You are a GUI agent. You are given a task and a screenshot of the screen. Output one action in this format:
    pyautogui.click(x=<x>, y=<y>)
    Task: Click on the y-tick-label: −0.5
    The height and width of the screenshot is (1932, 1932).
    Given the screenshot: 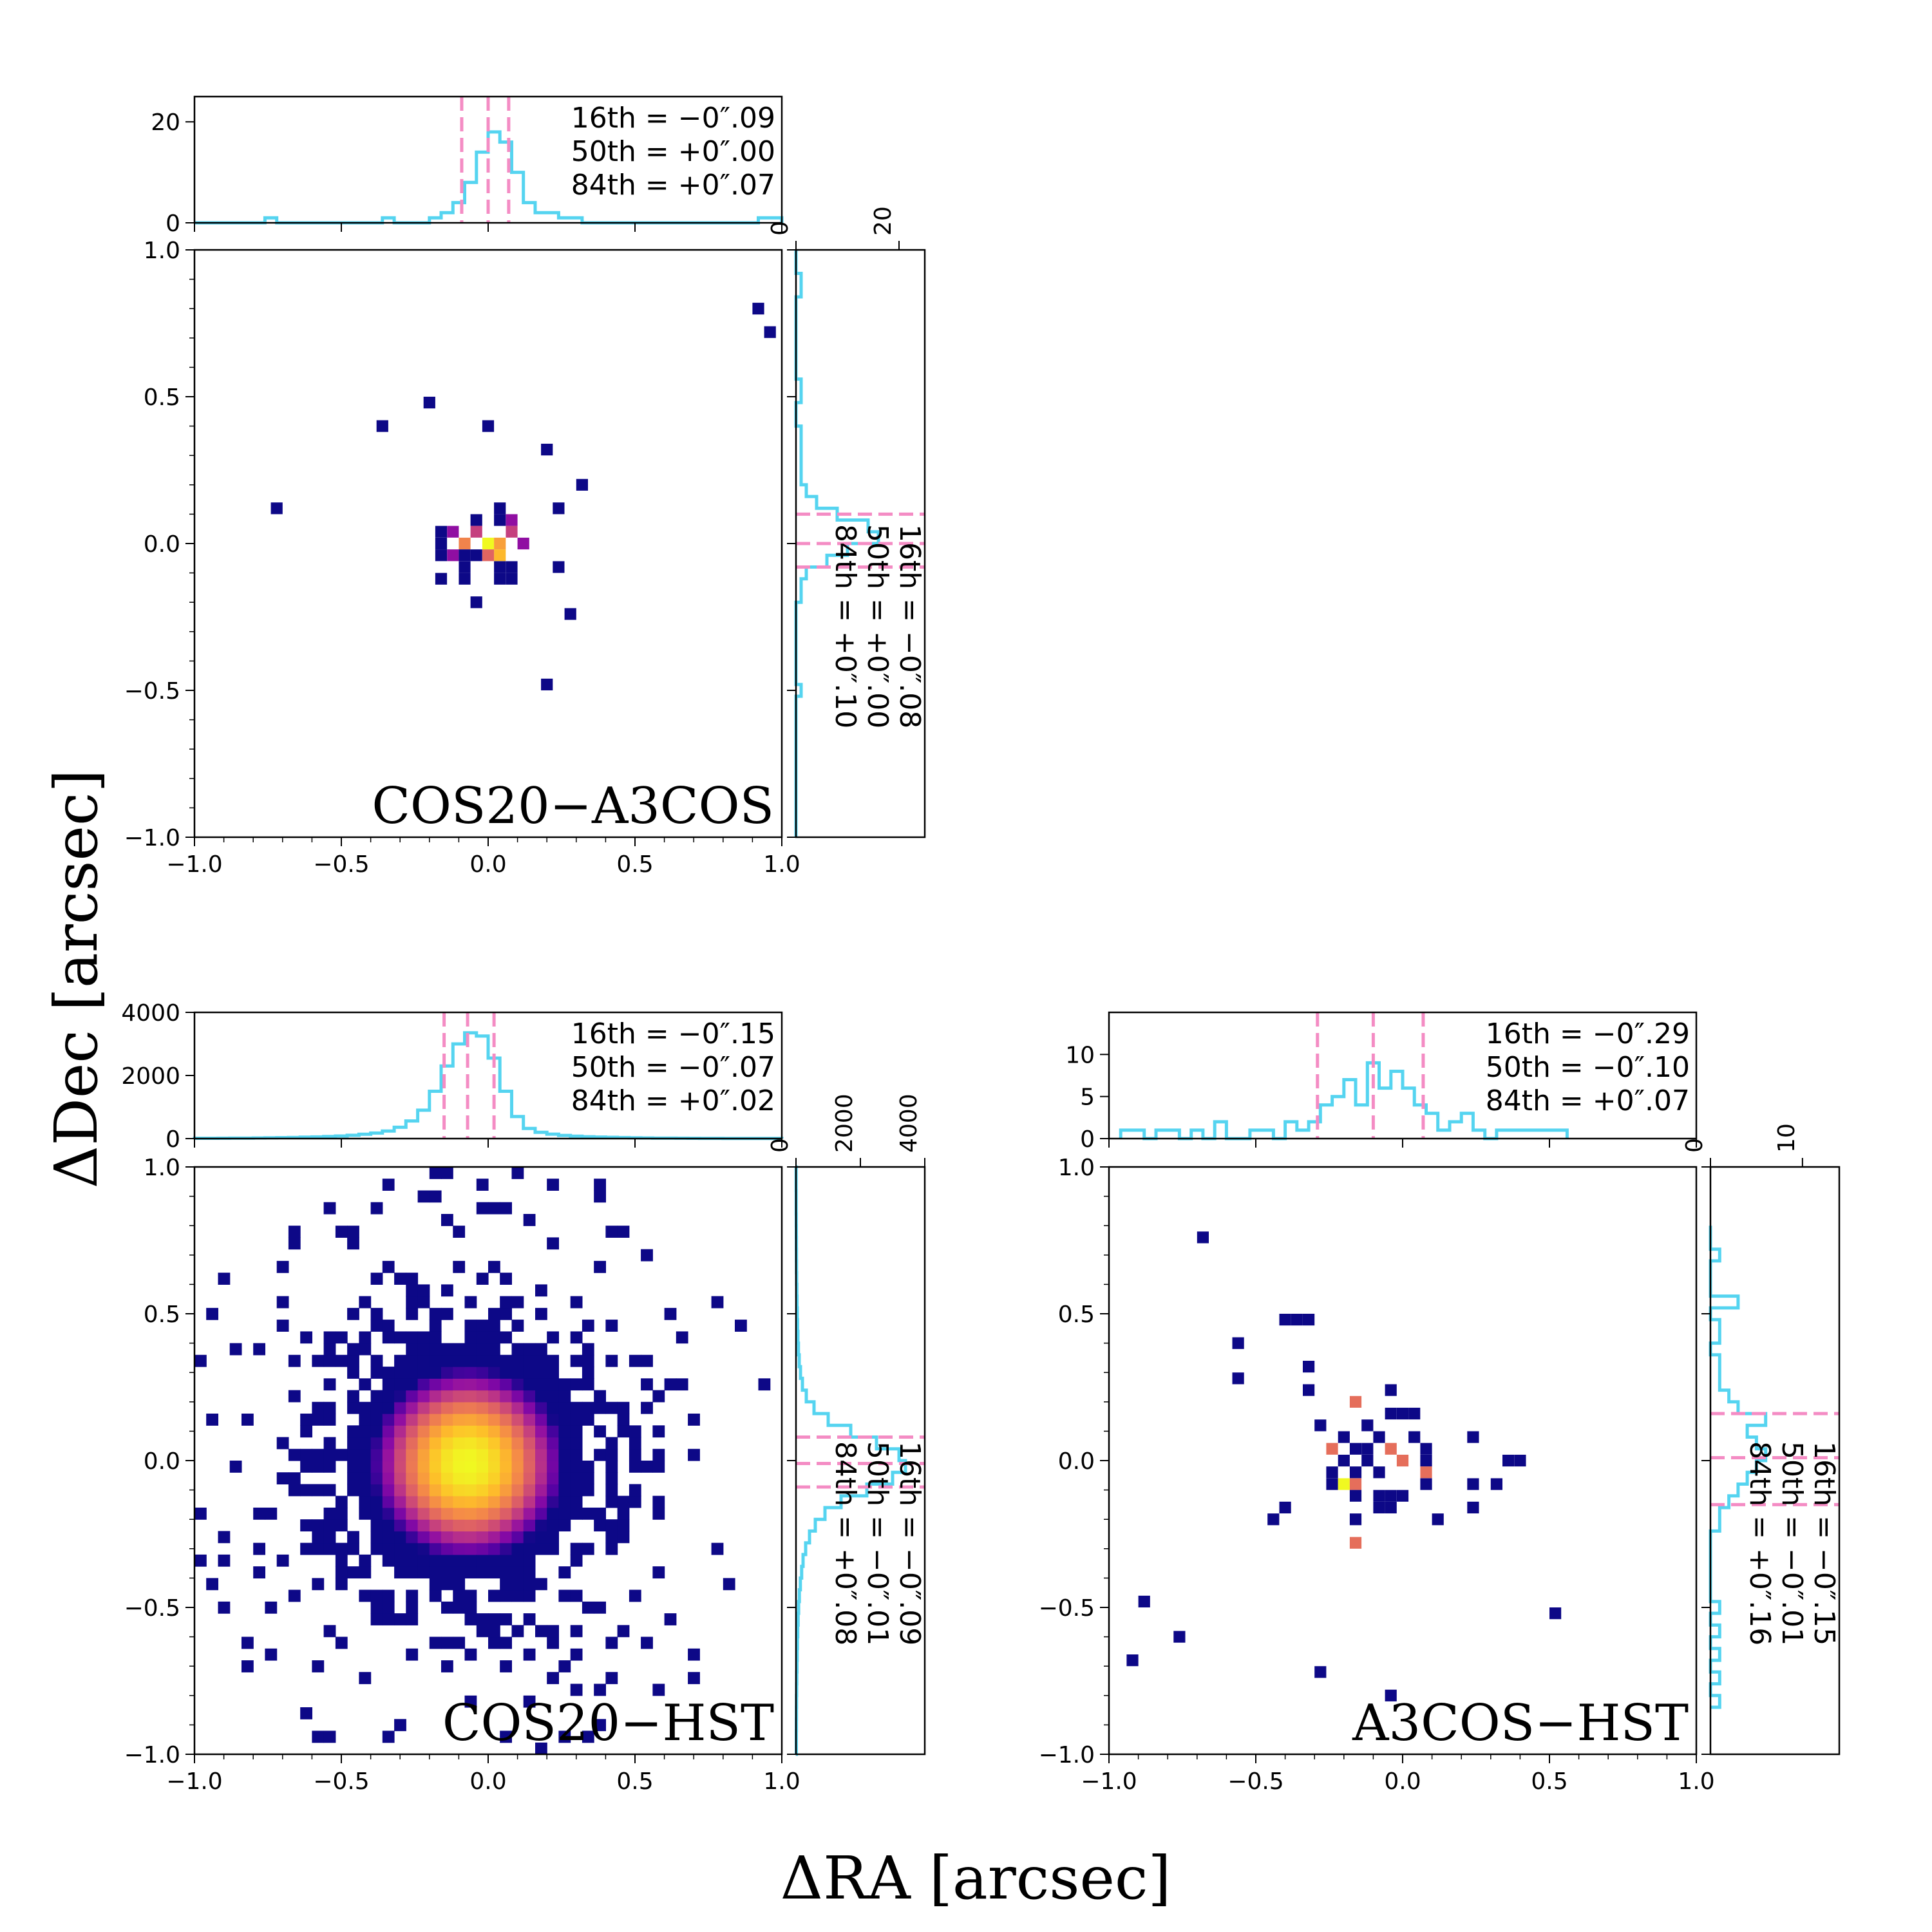 What is the action you would take?
    pyautogui.click(x=152, y=691)
    